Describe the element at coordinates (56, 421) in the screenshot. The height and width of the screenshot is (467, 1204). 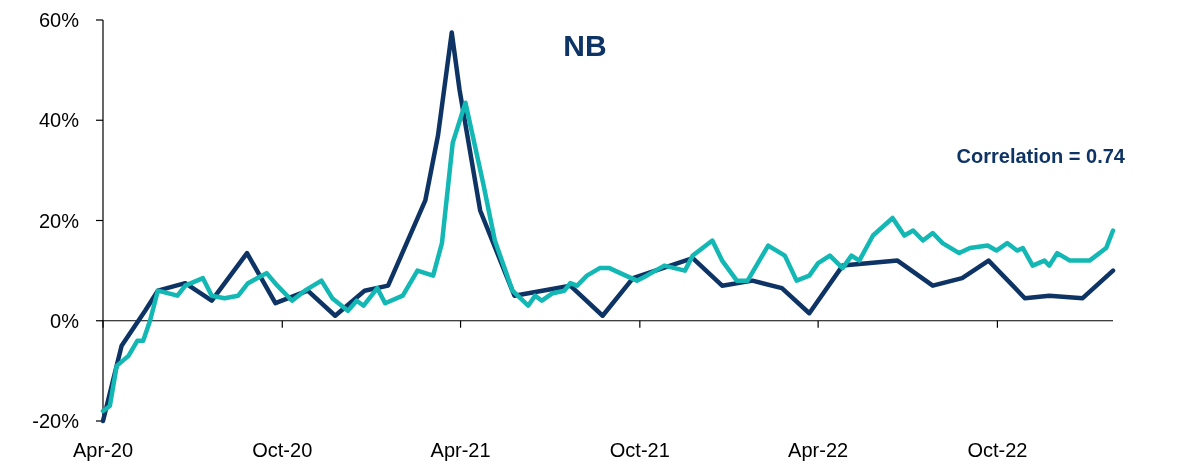
I see `y-tick-label: -20%` at that location.